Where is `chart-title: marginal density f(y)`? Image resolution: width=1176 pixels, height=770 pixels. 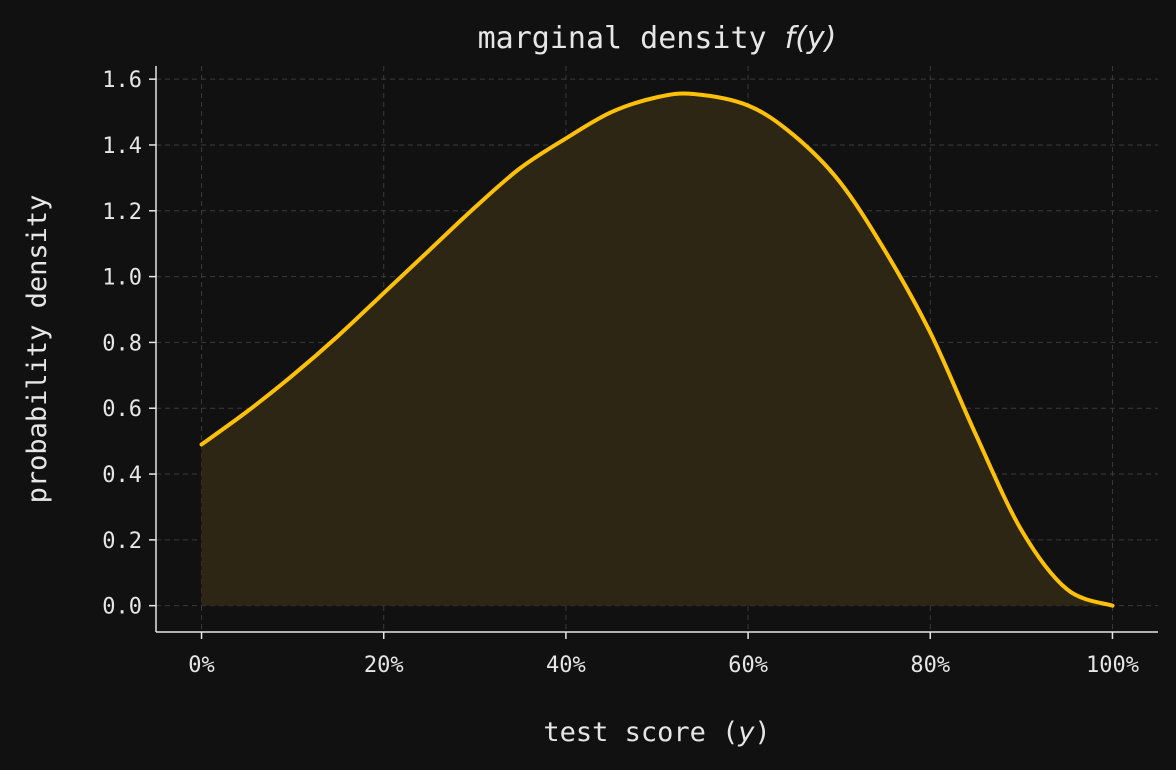
chart-title: marginal density f(y) is located at coordinates (657, 38).